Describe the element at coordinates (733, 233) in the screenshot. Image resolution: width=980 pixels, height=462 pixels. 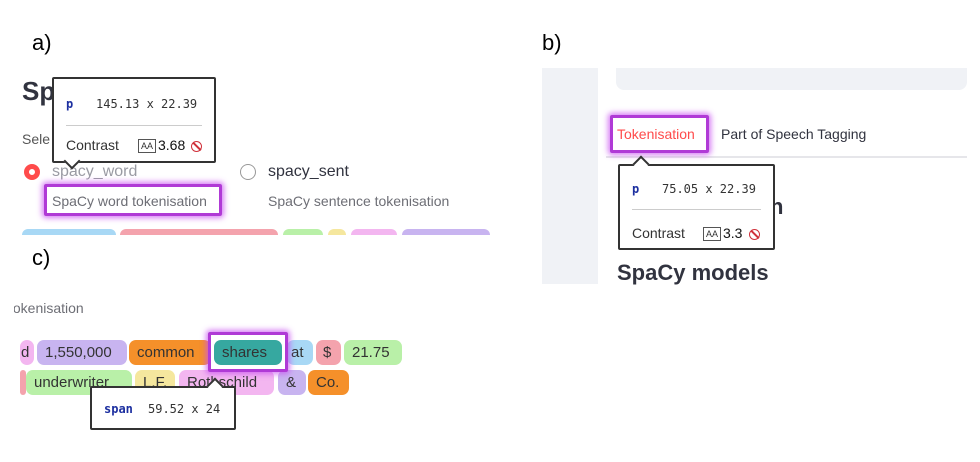
I see `inspector-contrast-value: 3.3` at that location.